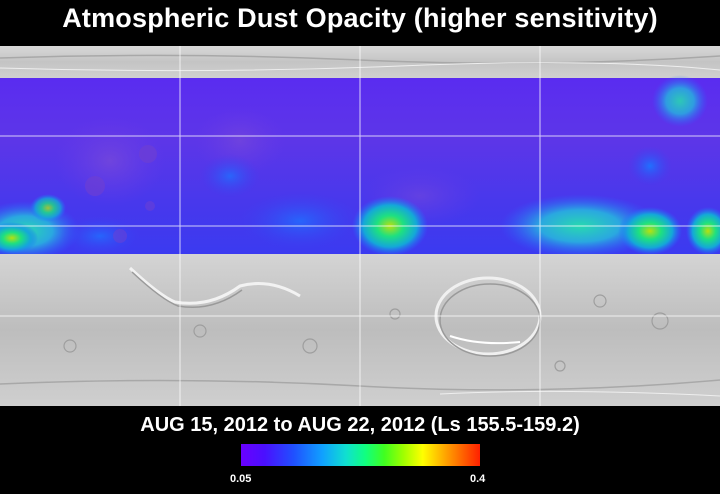  What do you see at coordinates (478, 479) in the screenshot?
I see `color-scale-max-label: 0.4` at bounding box center [478, 479].